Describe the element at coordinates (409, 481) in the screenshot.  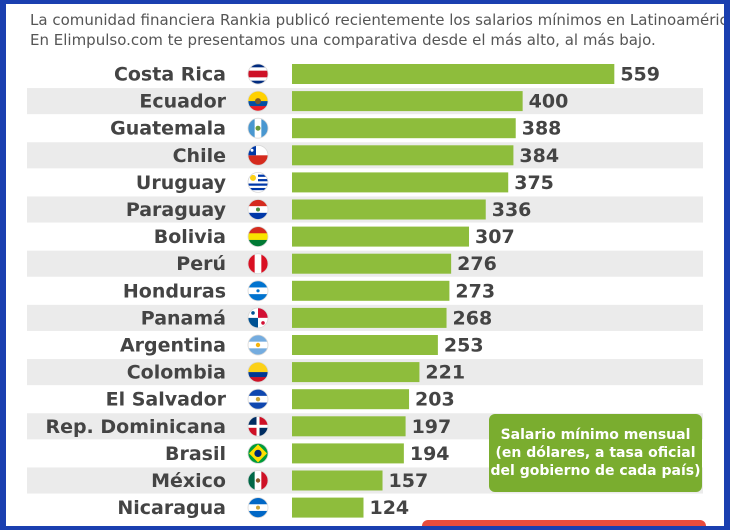
I see `data-label: 157` at that location.